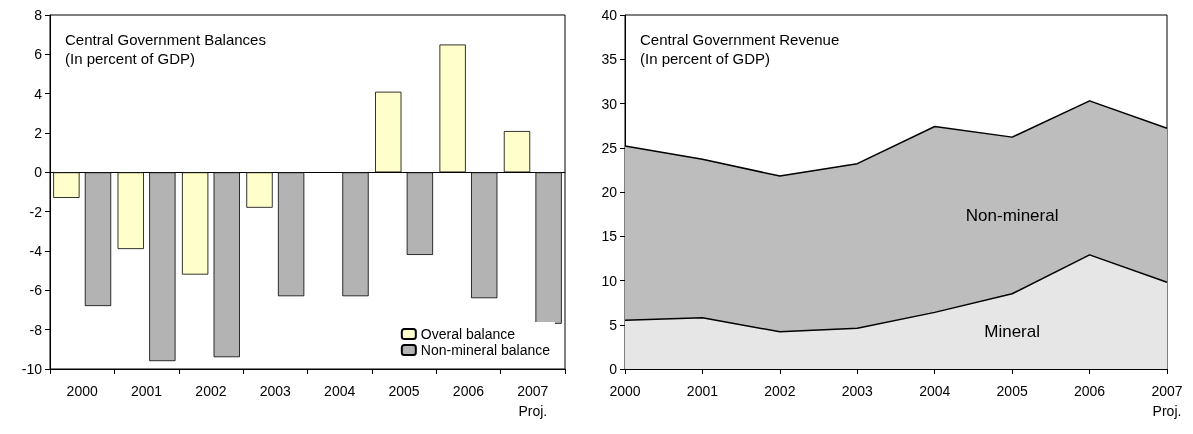  Describe the element at coordinates (485, 350) in the screenshot. I see `legend-label: Non-mineral balance` at that location.